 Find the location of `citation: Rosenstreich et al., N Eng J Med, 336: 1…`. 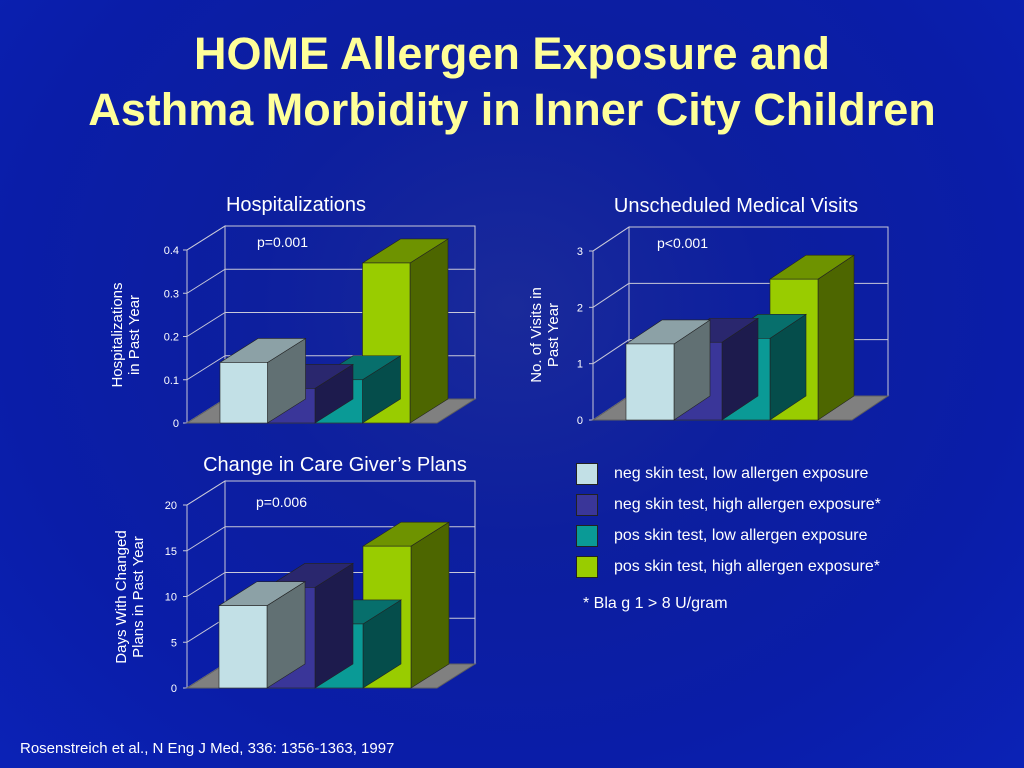

citation: Rosenstreich et al., N Eng J Med, 336: 1… is located at coordinates (207, 748).